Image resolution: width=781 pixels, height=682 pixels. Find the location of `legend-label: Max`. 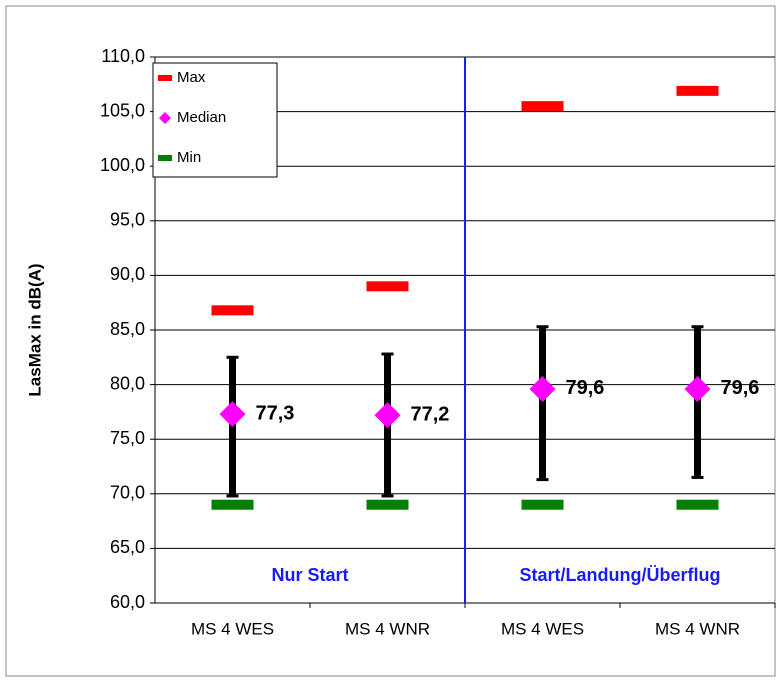

legend-label: Max is located at coordinates (191, 77).